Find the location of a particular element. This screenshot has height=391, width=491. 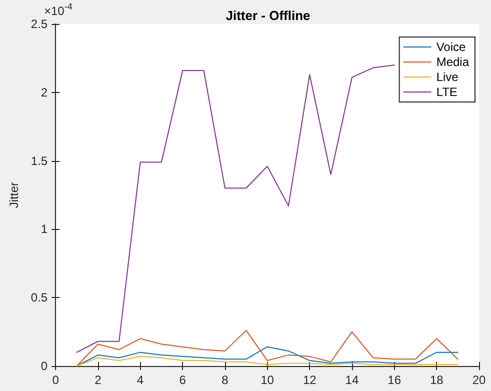

x-tick-label: 16 is located at coordinates (395, 380).